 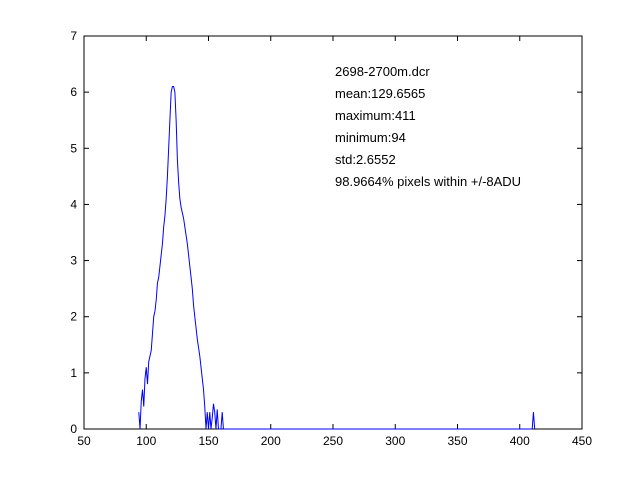 What do you see at coordinates (73, 429) in the screenshot?
I see `y-tick-label: 0` at bounding box center [73, 429].